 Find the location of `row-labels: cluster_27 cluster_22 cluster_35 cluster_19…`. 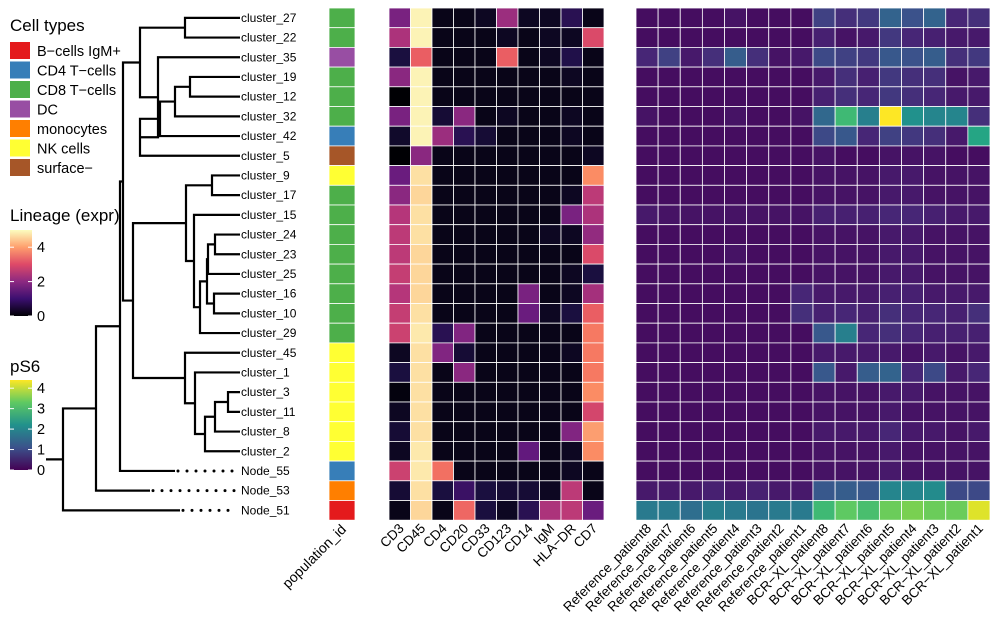

row-labels: cluster_27 cluster_22 cluster_35 cluster_19… is located at coordinates (269, 264).